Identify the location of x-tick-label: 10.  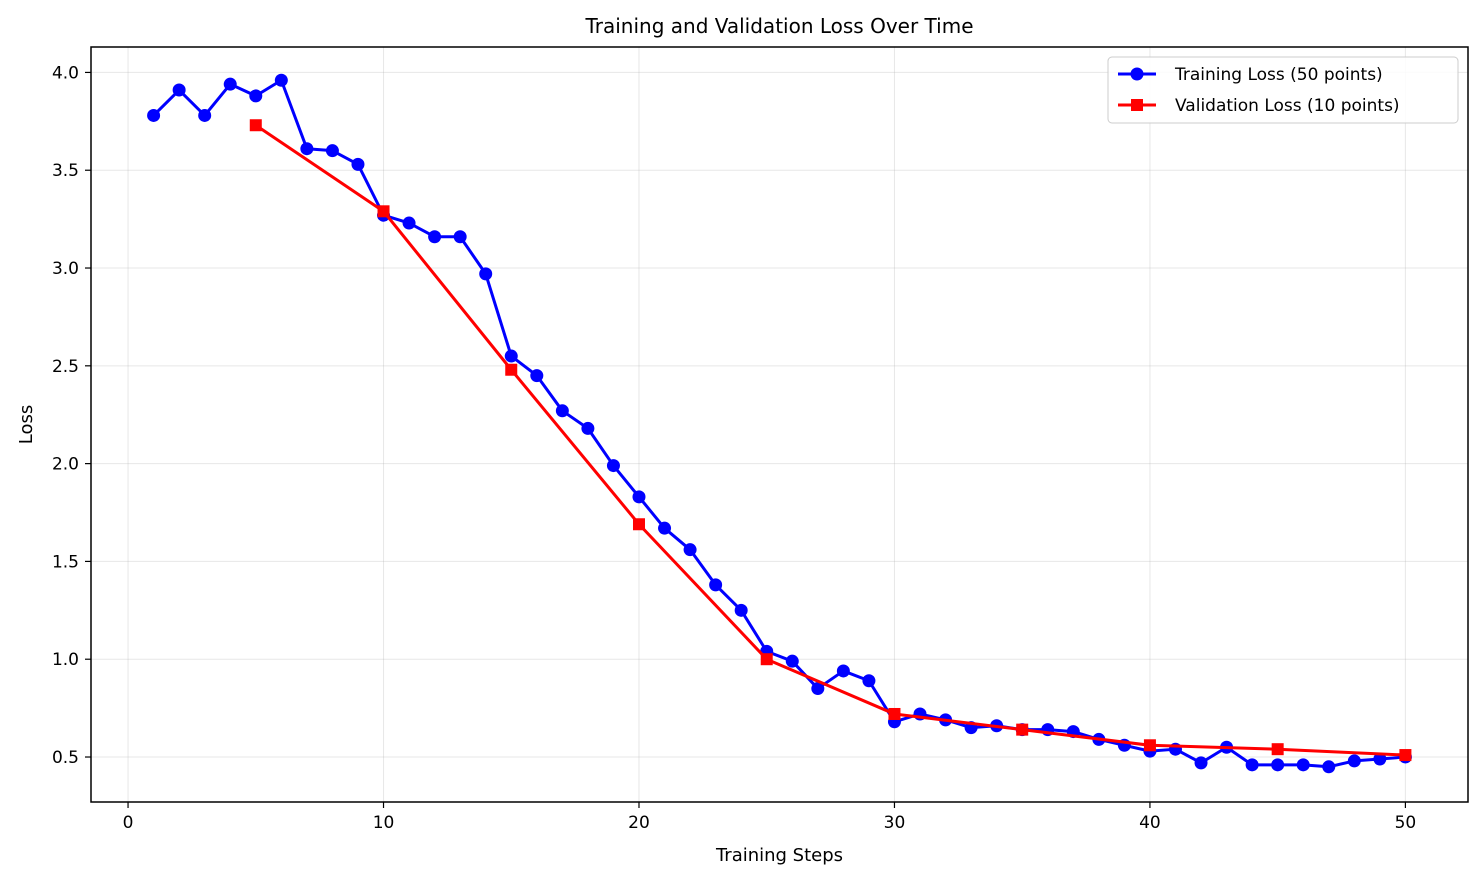
(384, 823).